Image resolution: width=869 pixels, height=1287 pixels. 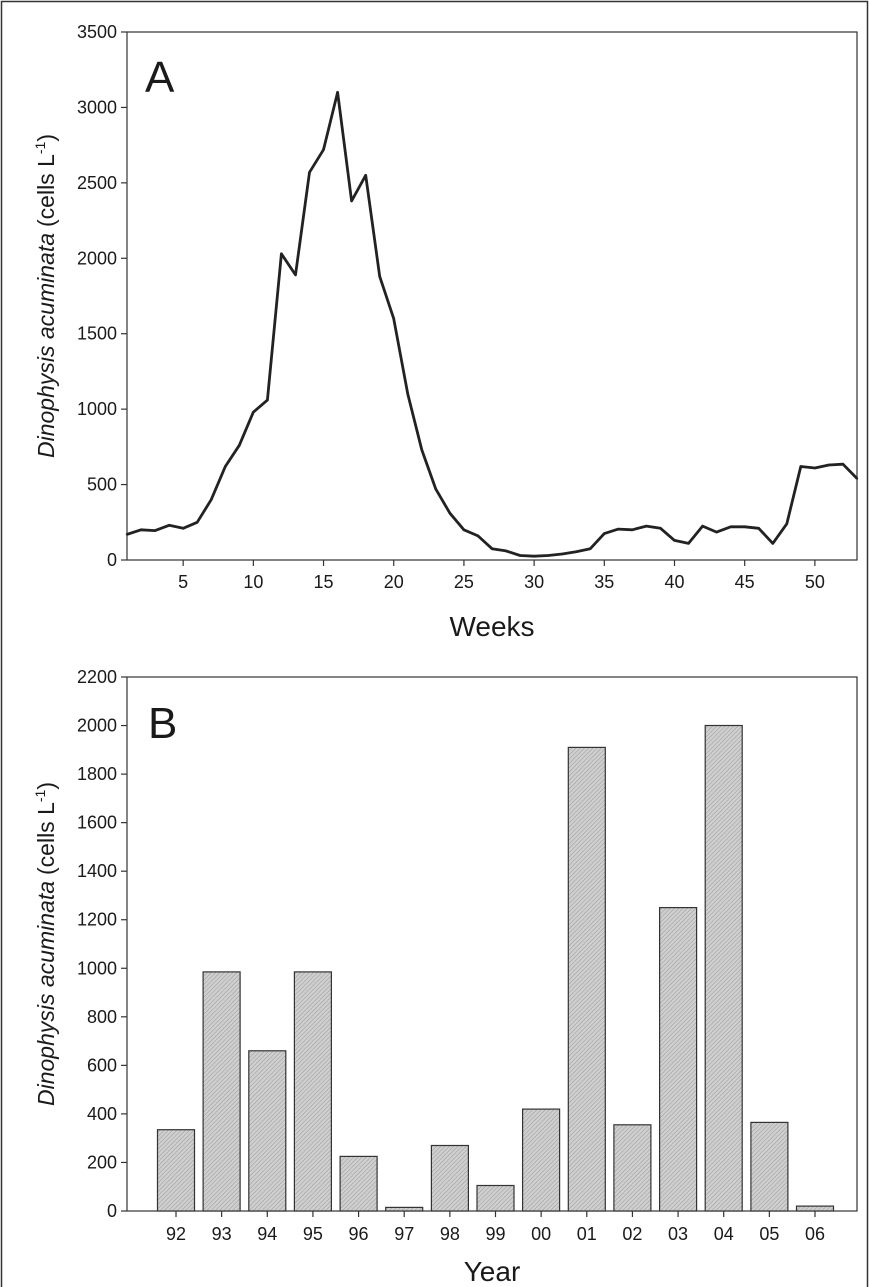 What do you see at coordinates (324, 582) in the screenshot?
I see `panel-a-x-tick-label: 15` at bounding box center [324, 582].